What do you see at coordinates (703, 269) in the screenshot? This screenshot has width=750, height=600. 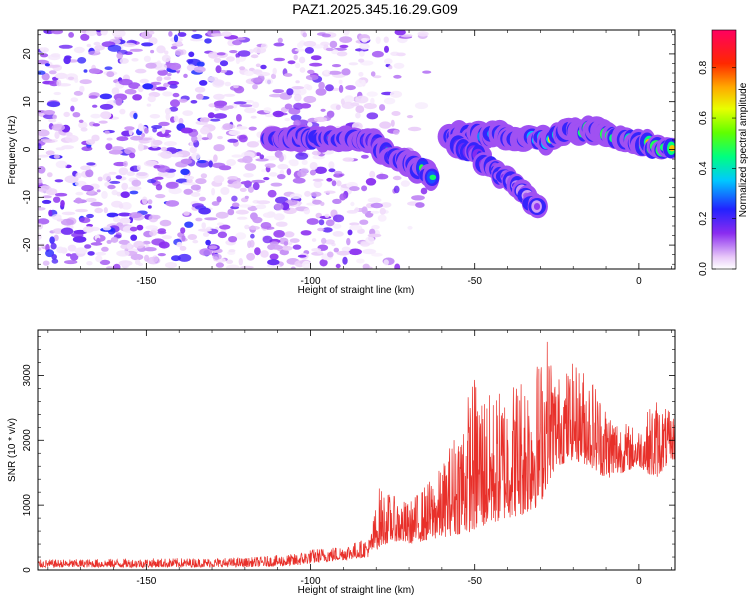 I see `colorbar-tick-label: 0.0` at bounding box center [703, 269].